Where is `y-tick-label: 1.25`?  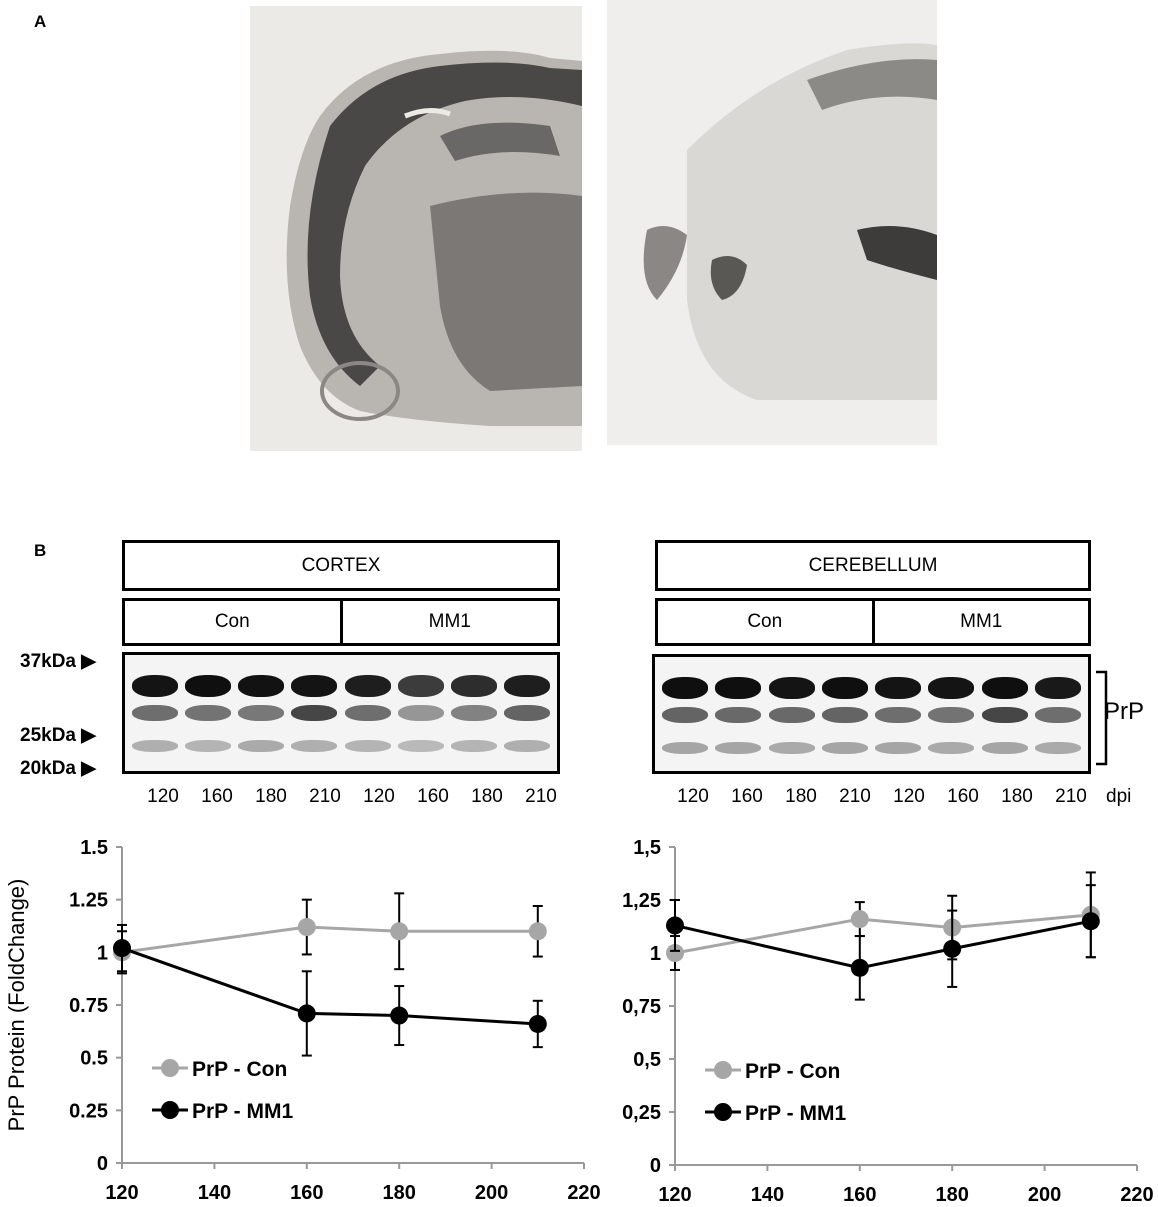
y-tick-label: 1.25 is located at coordinates (88, 901).